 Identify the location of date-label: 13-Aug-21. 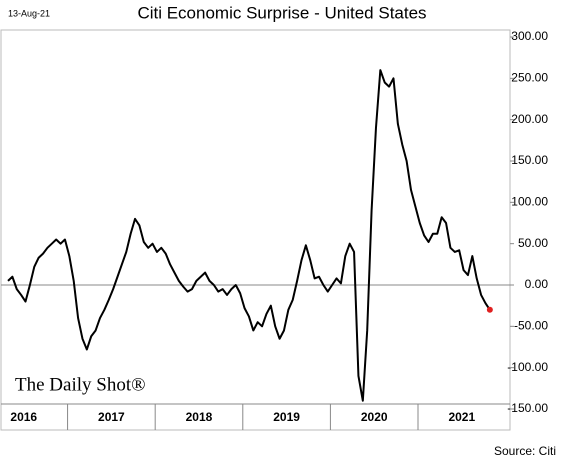
(29, 13).